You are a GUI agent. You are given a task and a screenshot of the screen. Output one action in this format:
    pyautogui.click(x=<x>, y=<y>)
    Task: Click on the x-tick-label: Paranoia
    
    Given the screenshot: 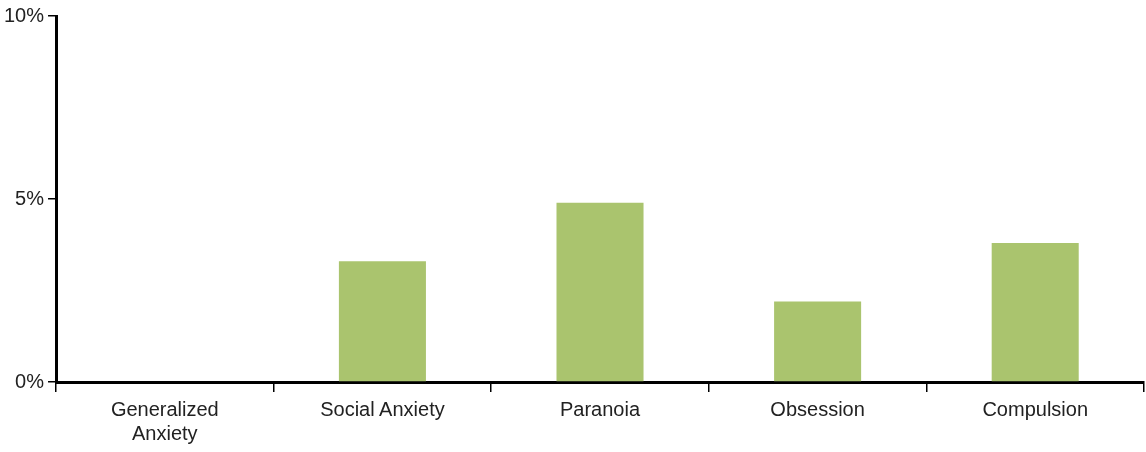 What is the action you would take?
    pyautogui.click(x=600, y=408)
    